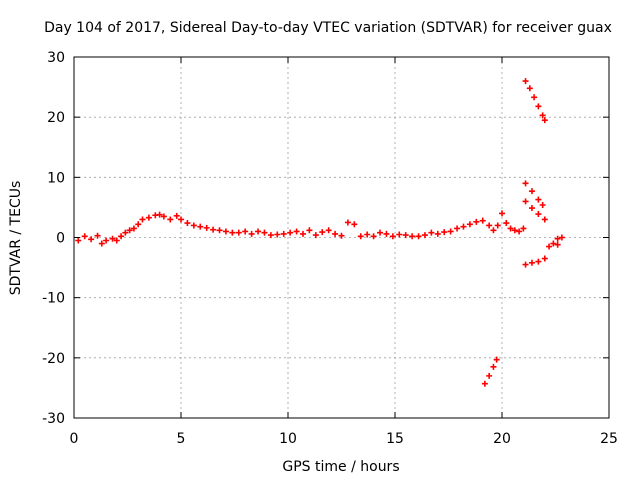 The width and height of the screenshot is (640, 480). Describe the element at coordinates (53, 238) in the screenshot. I see `y-tick-labels: -30 -20 -10 0 10 20 30` at that location.